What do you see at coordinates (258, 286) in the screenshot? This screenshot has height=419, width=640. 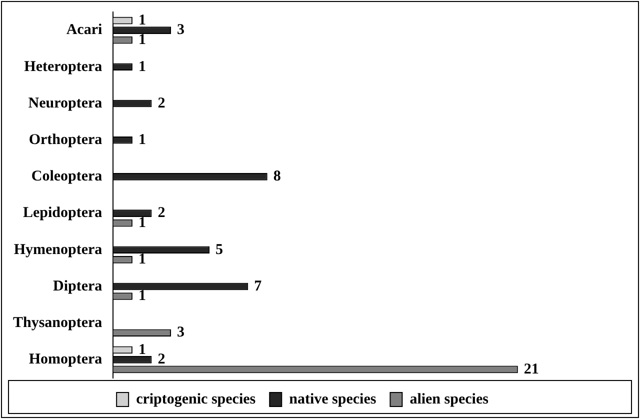 I see `data-label: 7` at bounding box center [258, 286].